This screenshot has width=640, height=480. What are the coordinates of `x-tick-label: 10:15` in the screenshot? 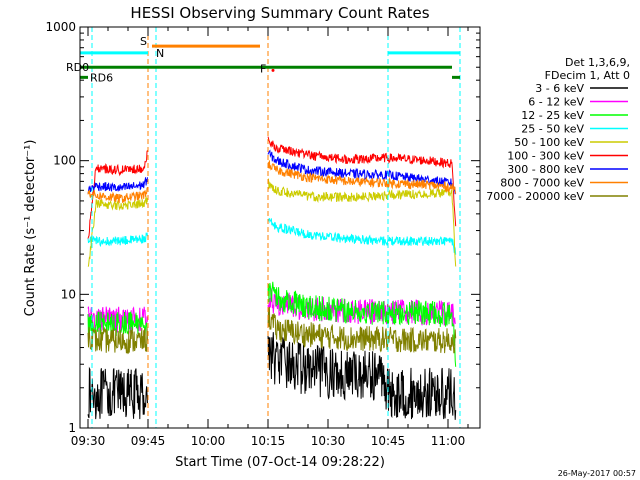 It's located at (268, 441).